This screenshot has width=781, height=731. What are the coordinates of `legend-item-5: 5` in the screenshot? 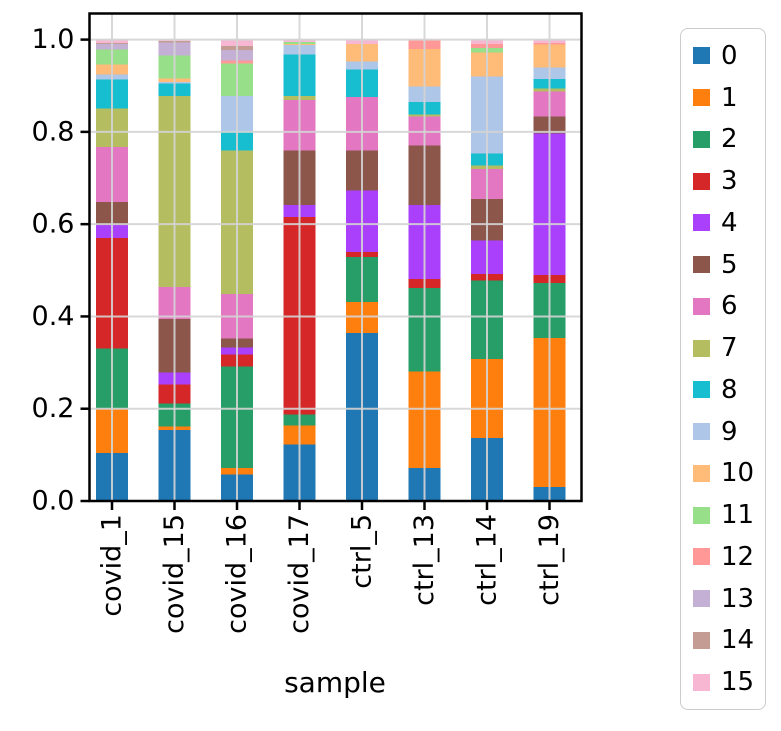 It's located at (723, 265).